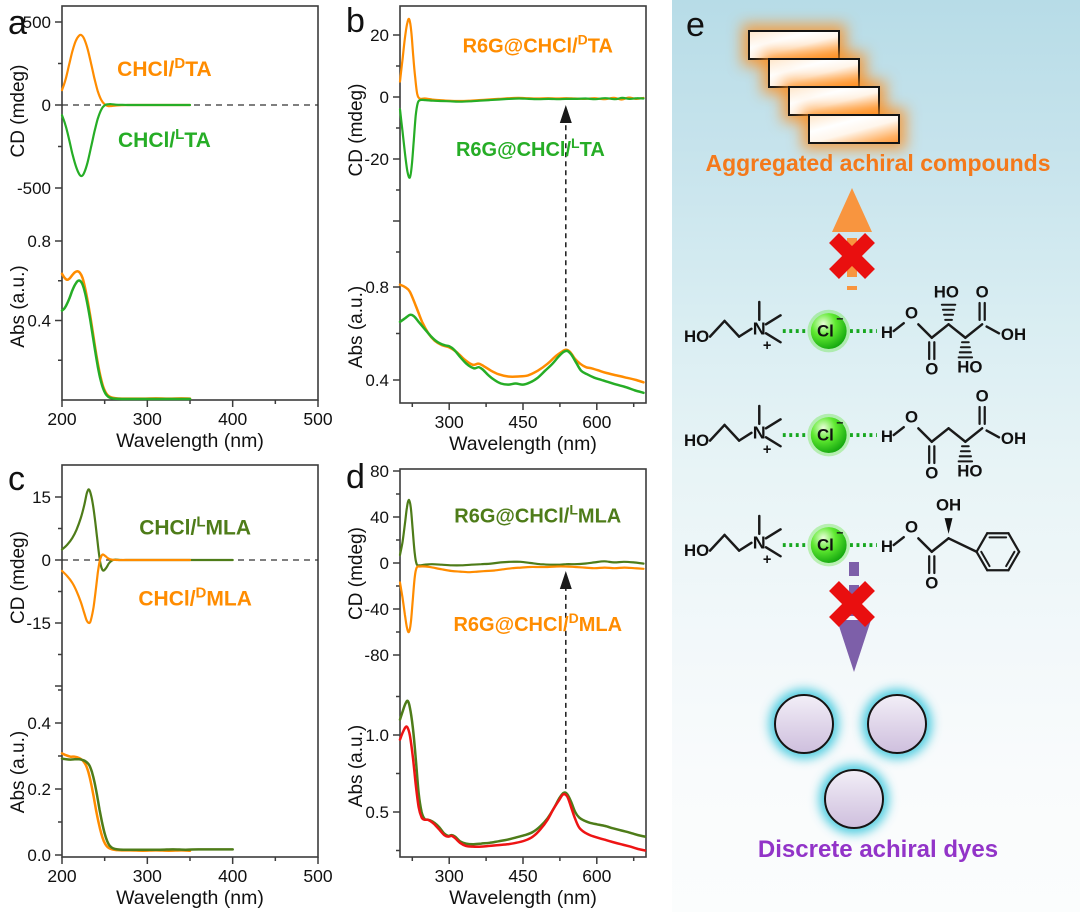  I want to click on panel-label-e: e, so click(695, 25).